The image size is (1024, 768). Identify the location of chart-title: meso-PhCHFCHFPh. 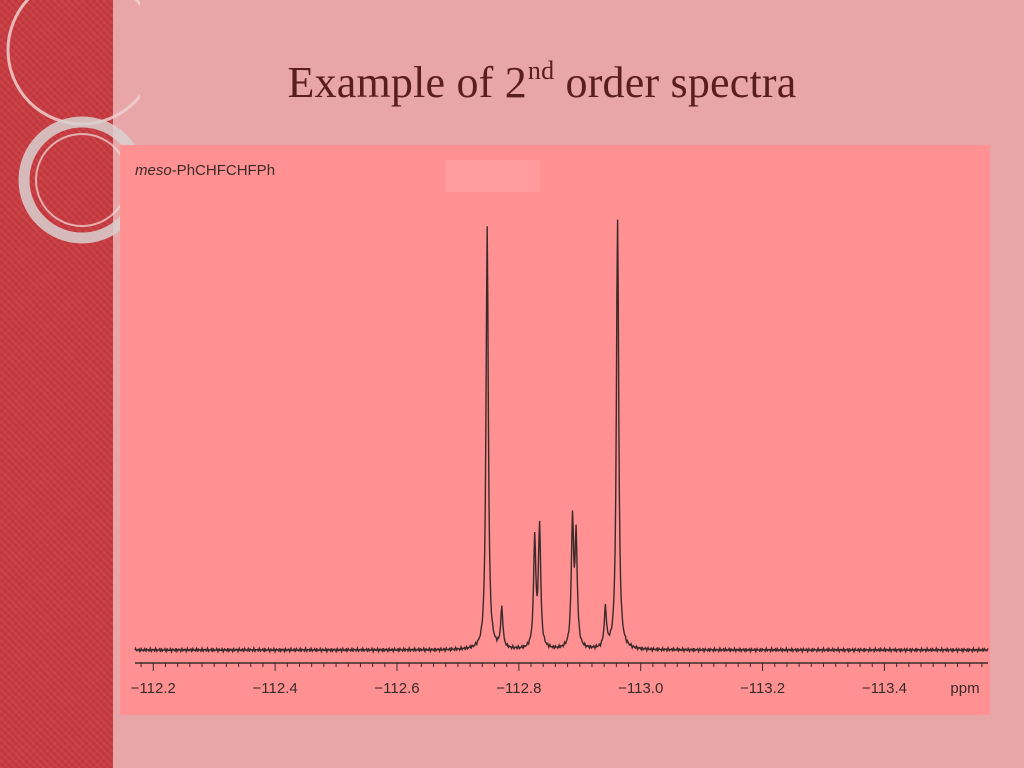
(205, 170).